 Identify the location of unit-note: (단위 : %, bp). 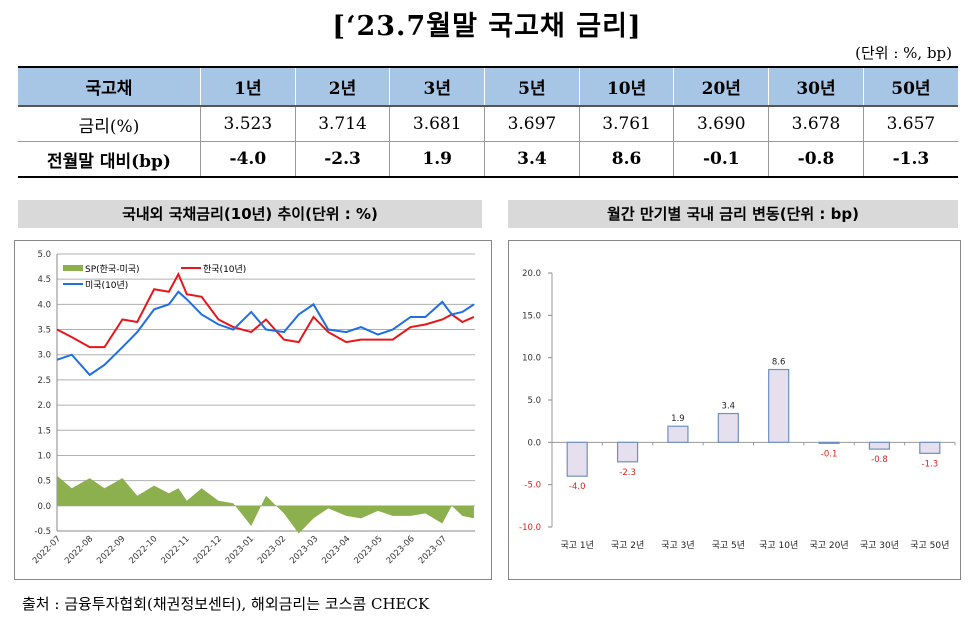
(903, 53).